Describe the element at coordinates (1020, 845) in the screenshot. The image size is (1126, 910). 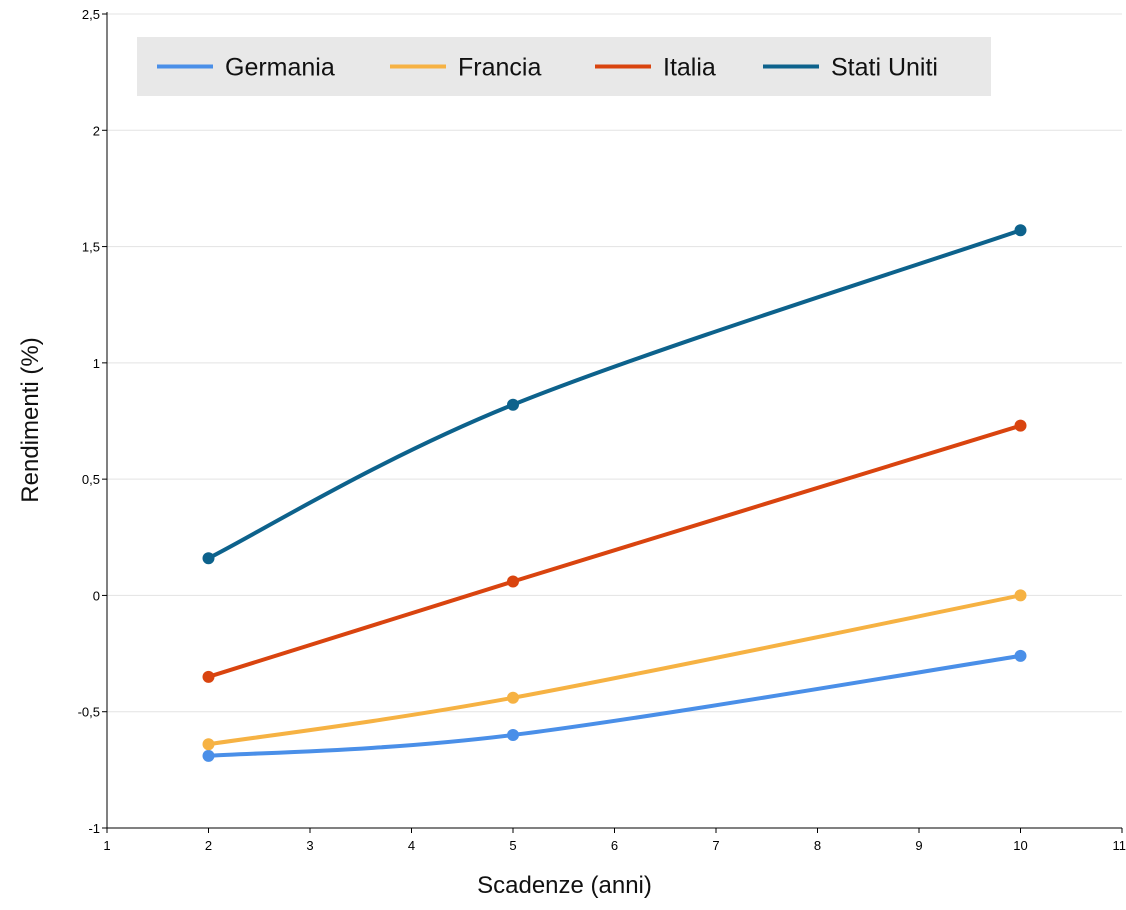
I see `x-tick-label: 10` at that location.